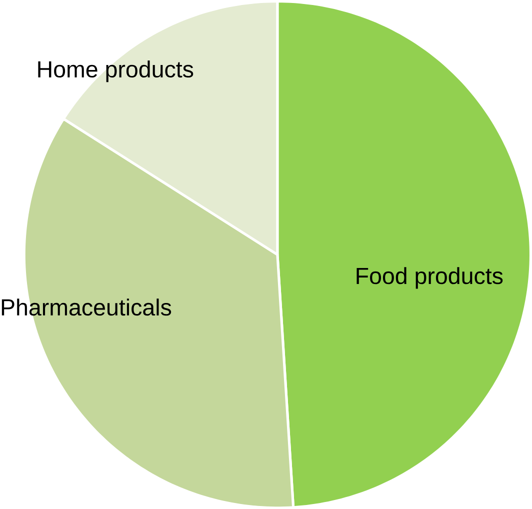 The image size is (532, 509). I want to click on slice-label: Pharmaceuticals, so click(87, 307).